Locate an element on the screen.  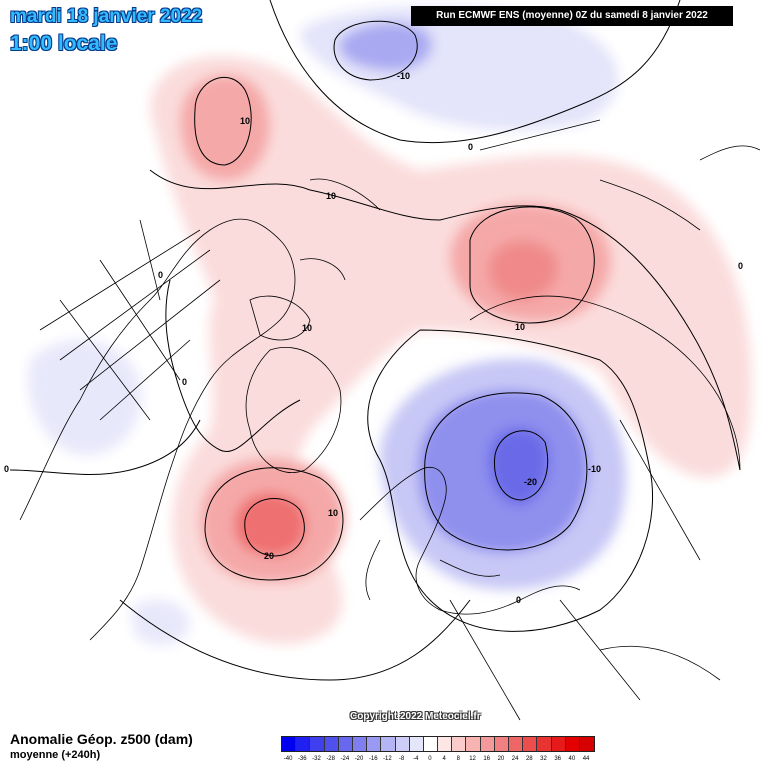
forecast-time: 1:00 locale is located at coordinates (64, 43).